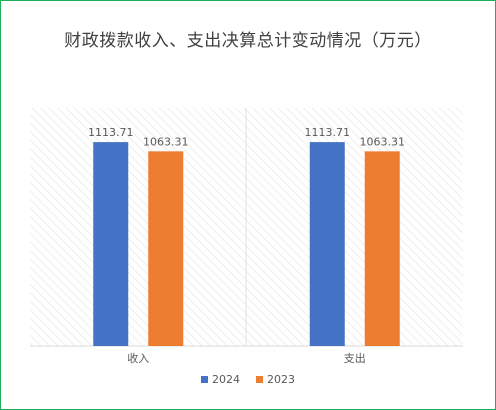 This screenshot has height=410, width=496. Describe the element at coordinates (138, 358) in the screenshot. I see `x-tick-label-0: 收入` at that location.